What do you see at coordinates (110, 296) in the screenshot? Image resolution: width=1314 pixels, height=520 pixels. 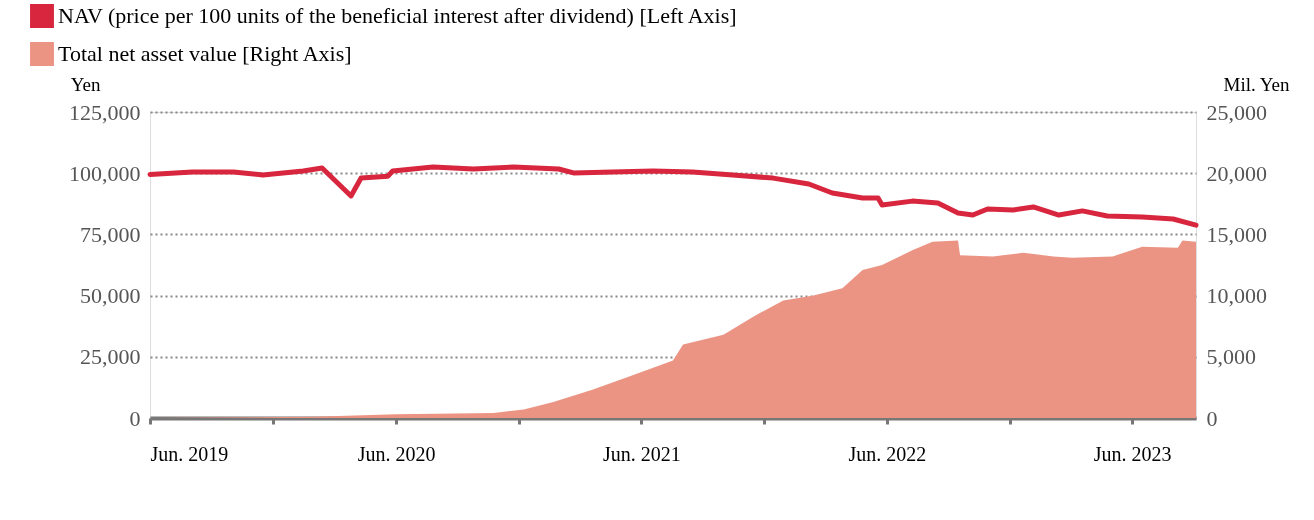 I see `y-tick-label: 50,000` at bounding box center [110, 296].